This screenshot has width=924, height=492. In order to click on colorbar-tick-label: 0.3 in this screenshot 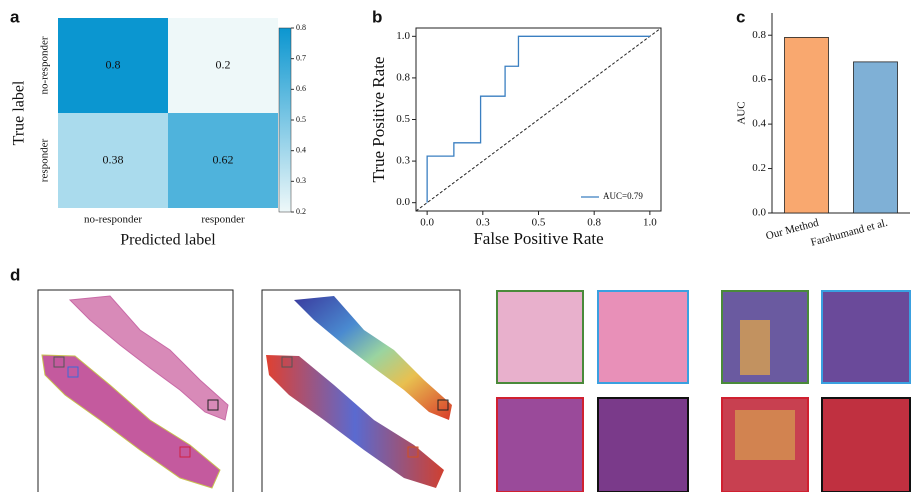, I will do `click(301, 180)`.